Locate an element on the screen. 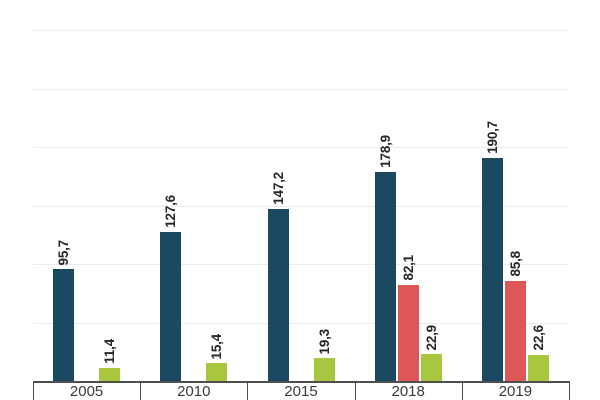  bar-green-2018 is located at coordinates (431, 367).